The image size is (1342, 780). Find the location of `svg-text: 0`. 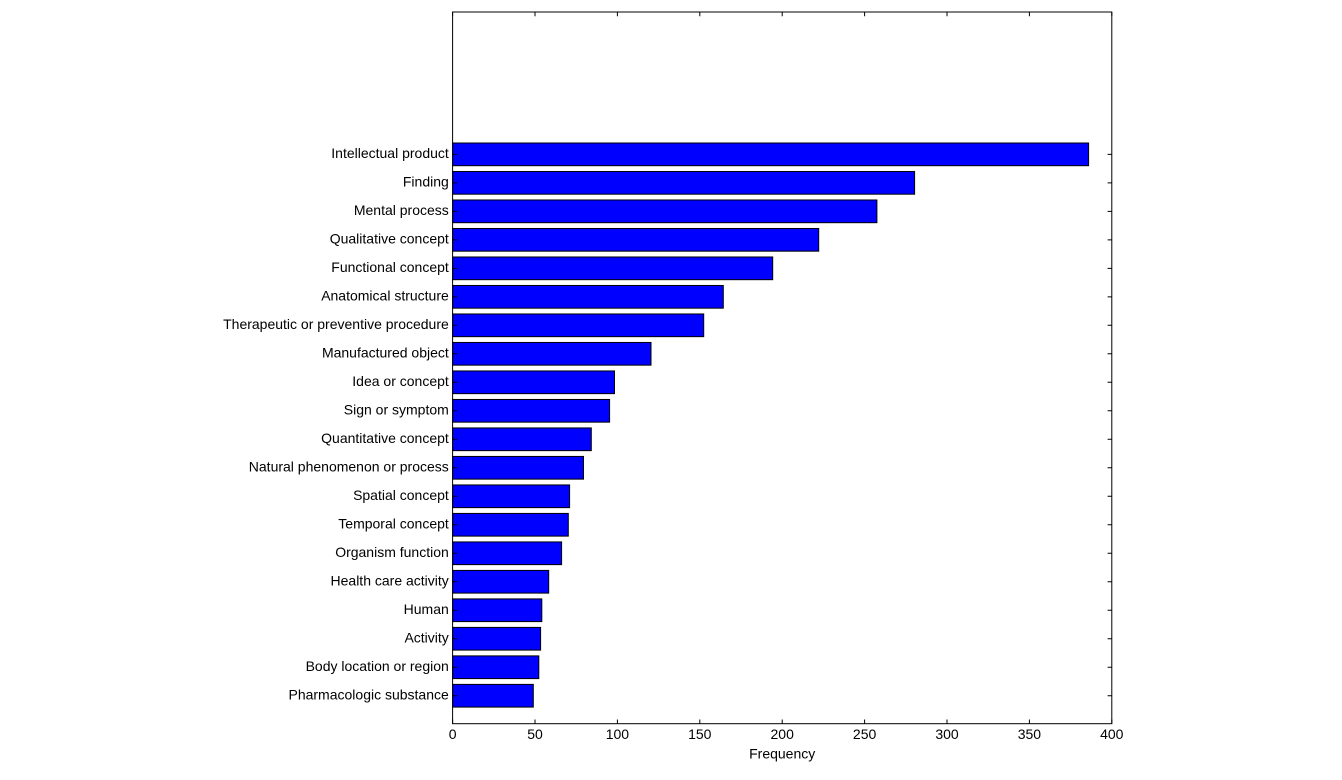

svg-text: 0 is located at coordinates (453, 734).